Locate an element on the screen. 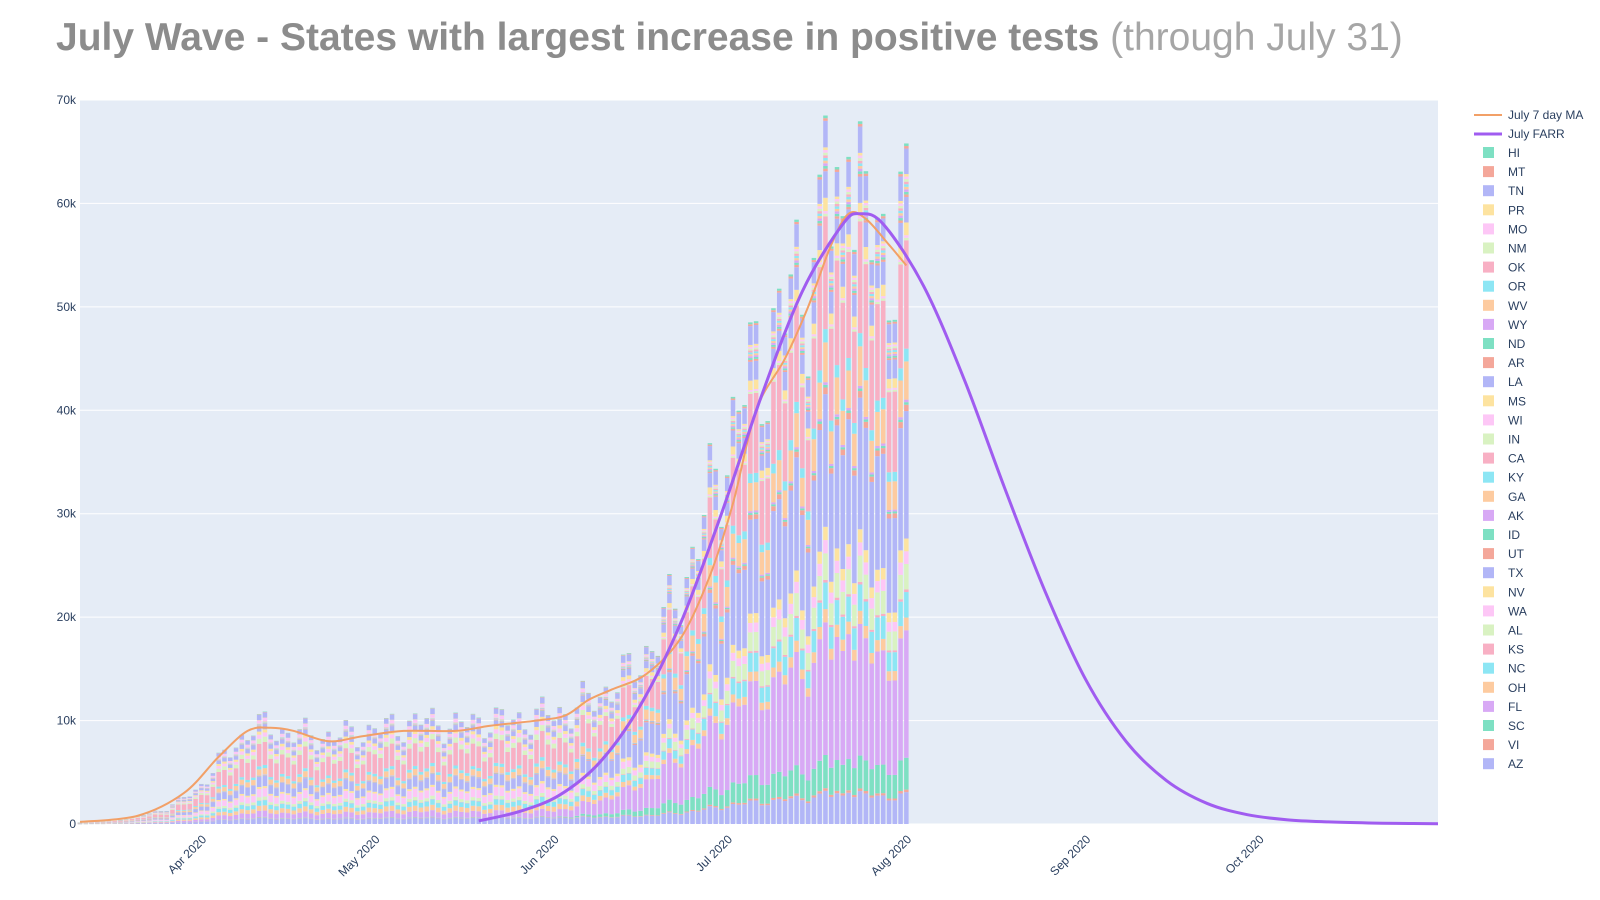 The width and height of the screenshot is (1600, 900). legend-label: CA is located at coordinates (1516, 459).